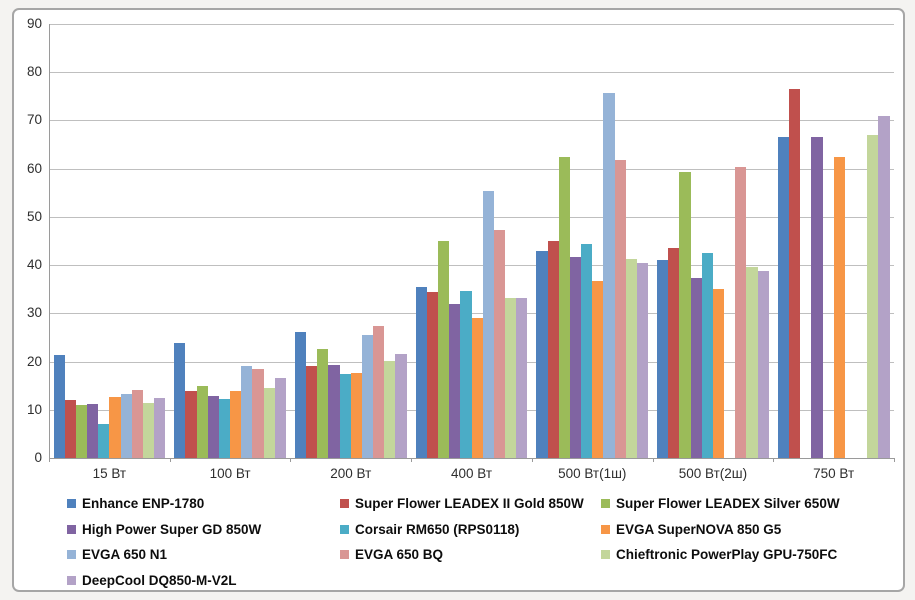  Describe the element at coordinates (699, 529) in the screenshot. I see `legend-label: EVGA SuperNOVA 850 G5` at that location.